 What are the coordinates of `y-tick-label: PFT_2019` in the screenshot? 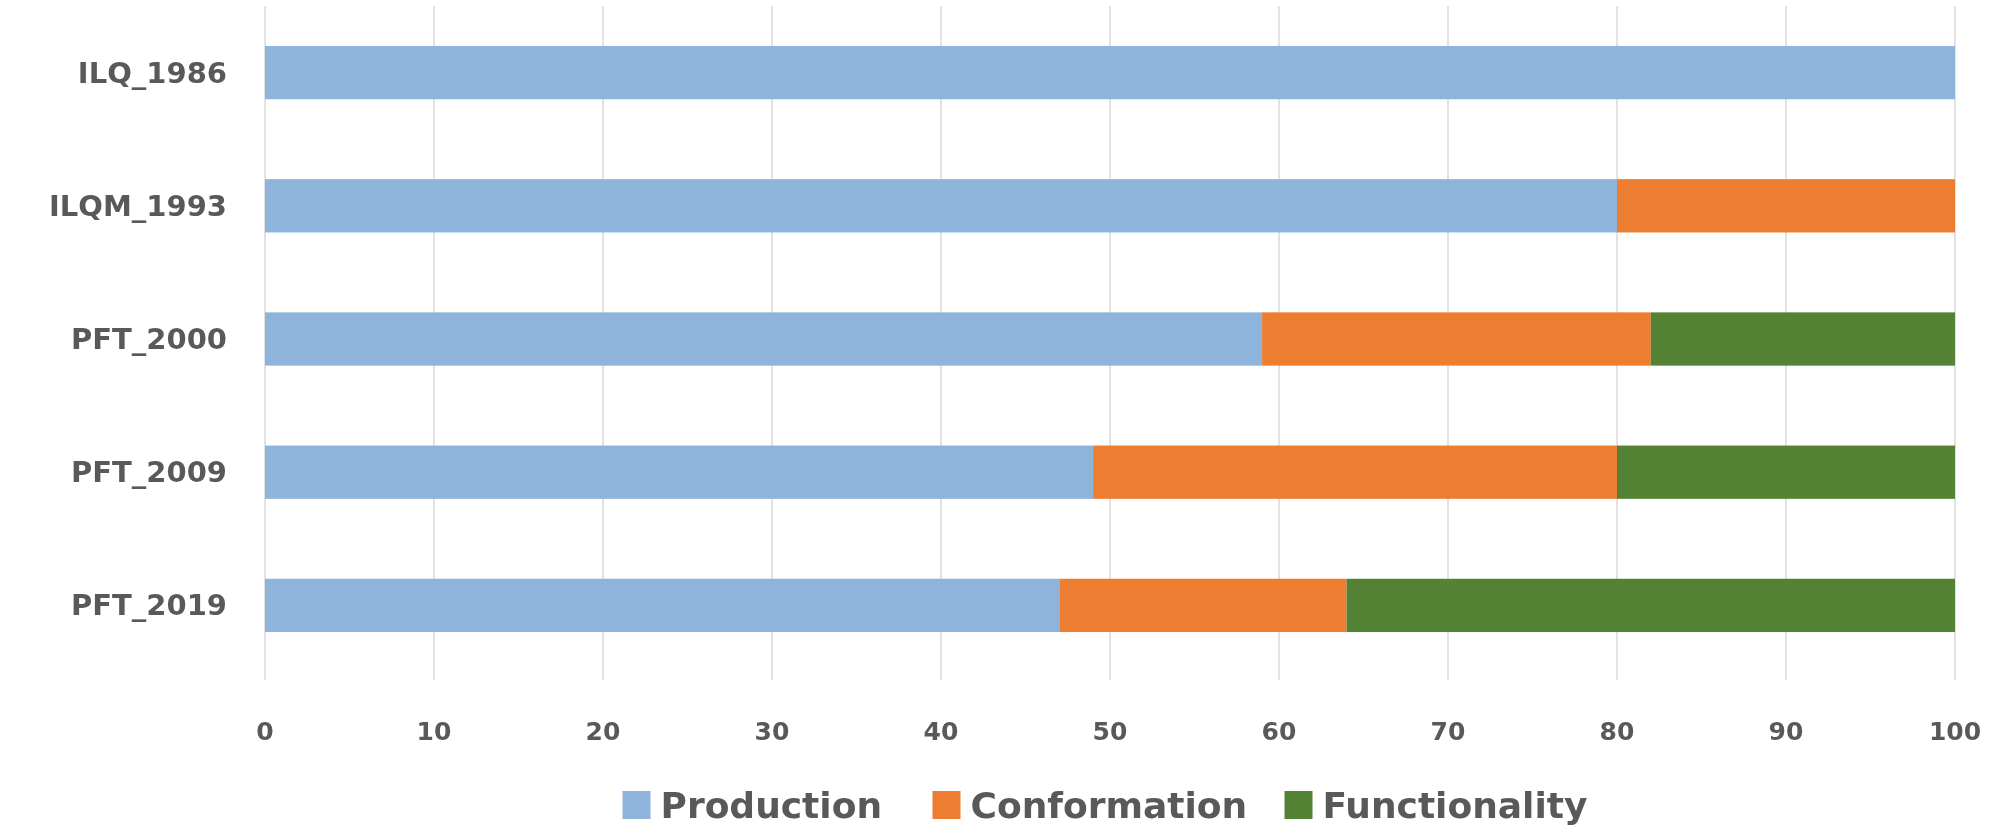 It's located at (148, 605).